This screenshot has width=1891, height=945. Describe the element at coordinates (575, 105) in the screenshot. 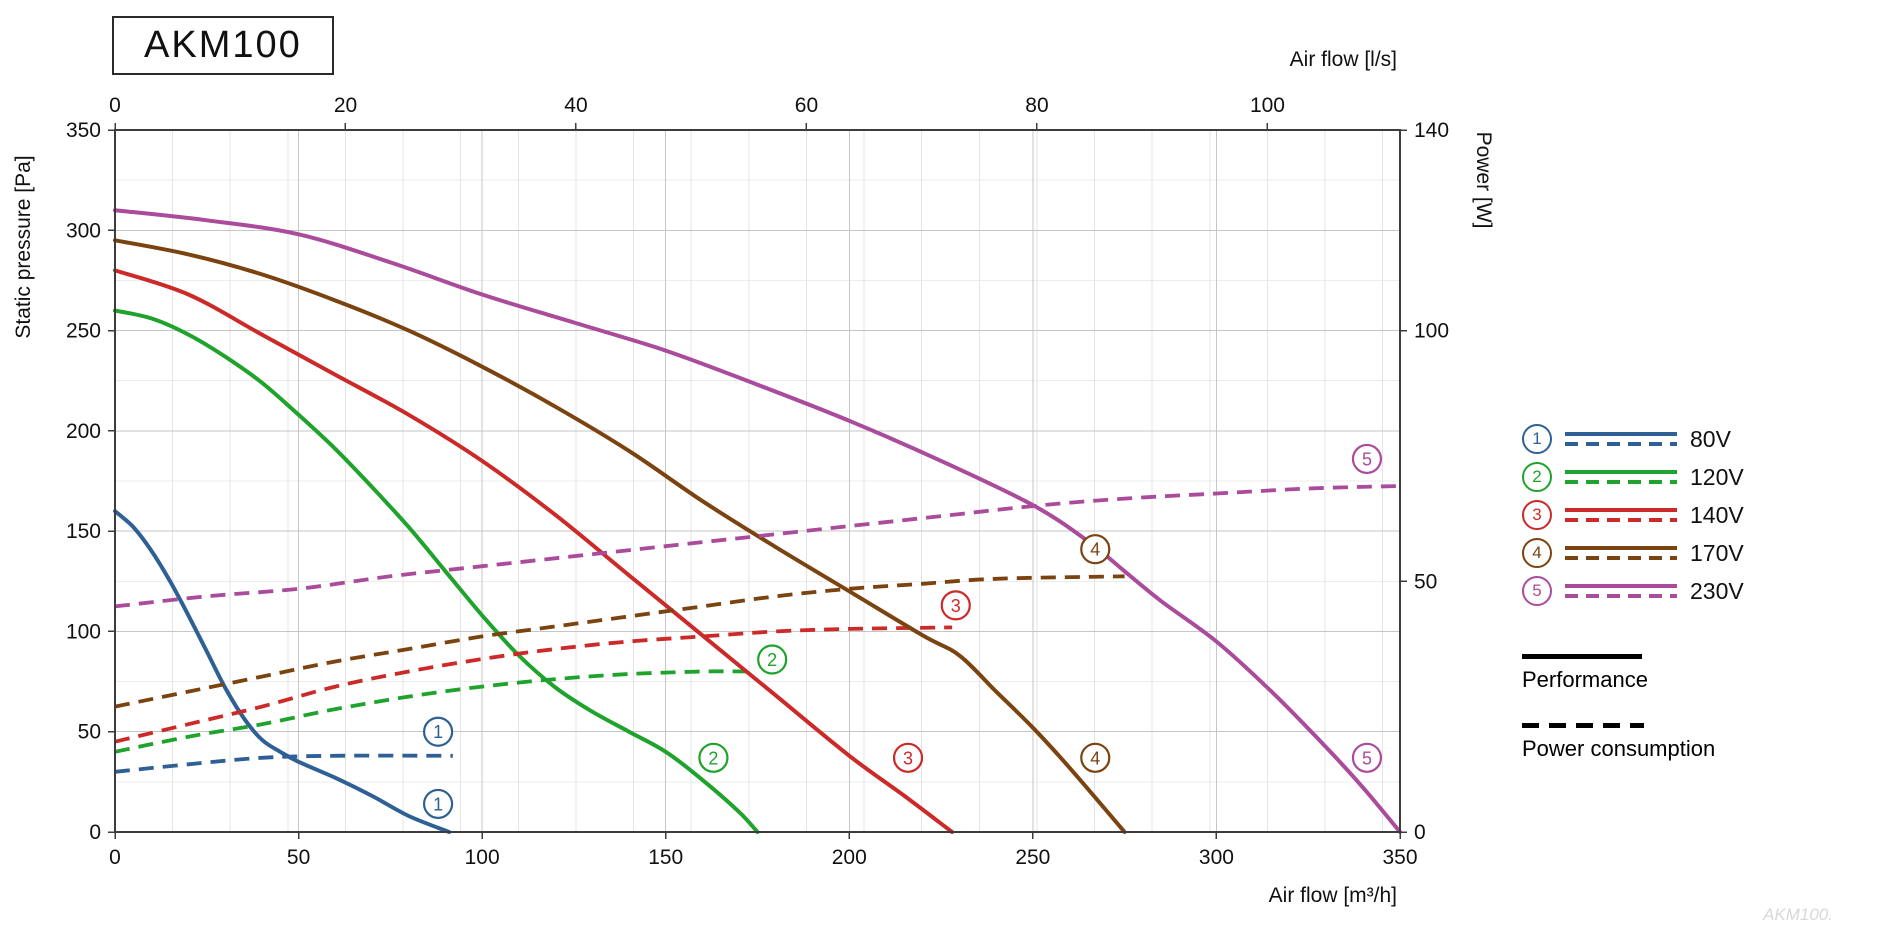

I see `svg-text: 40` at that location.